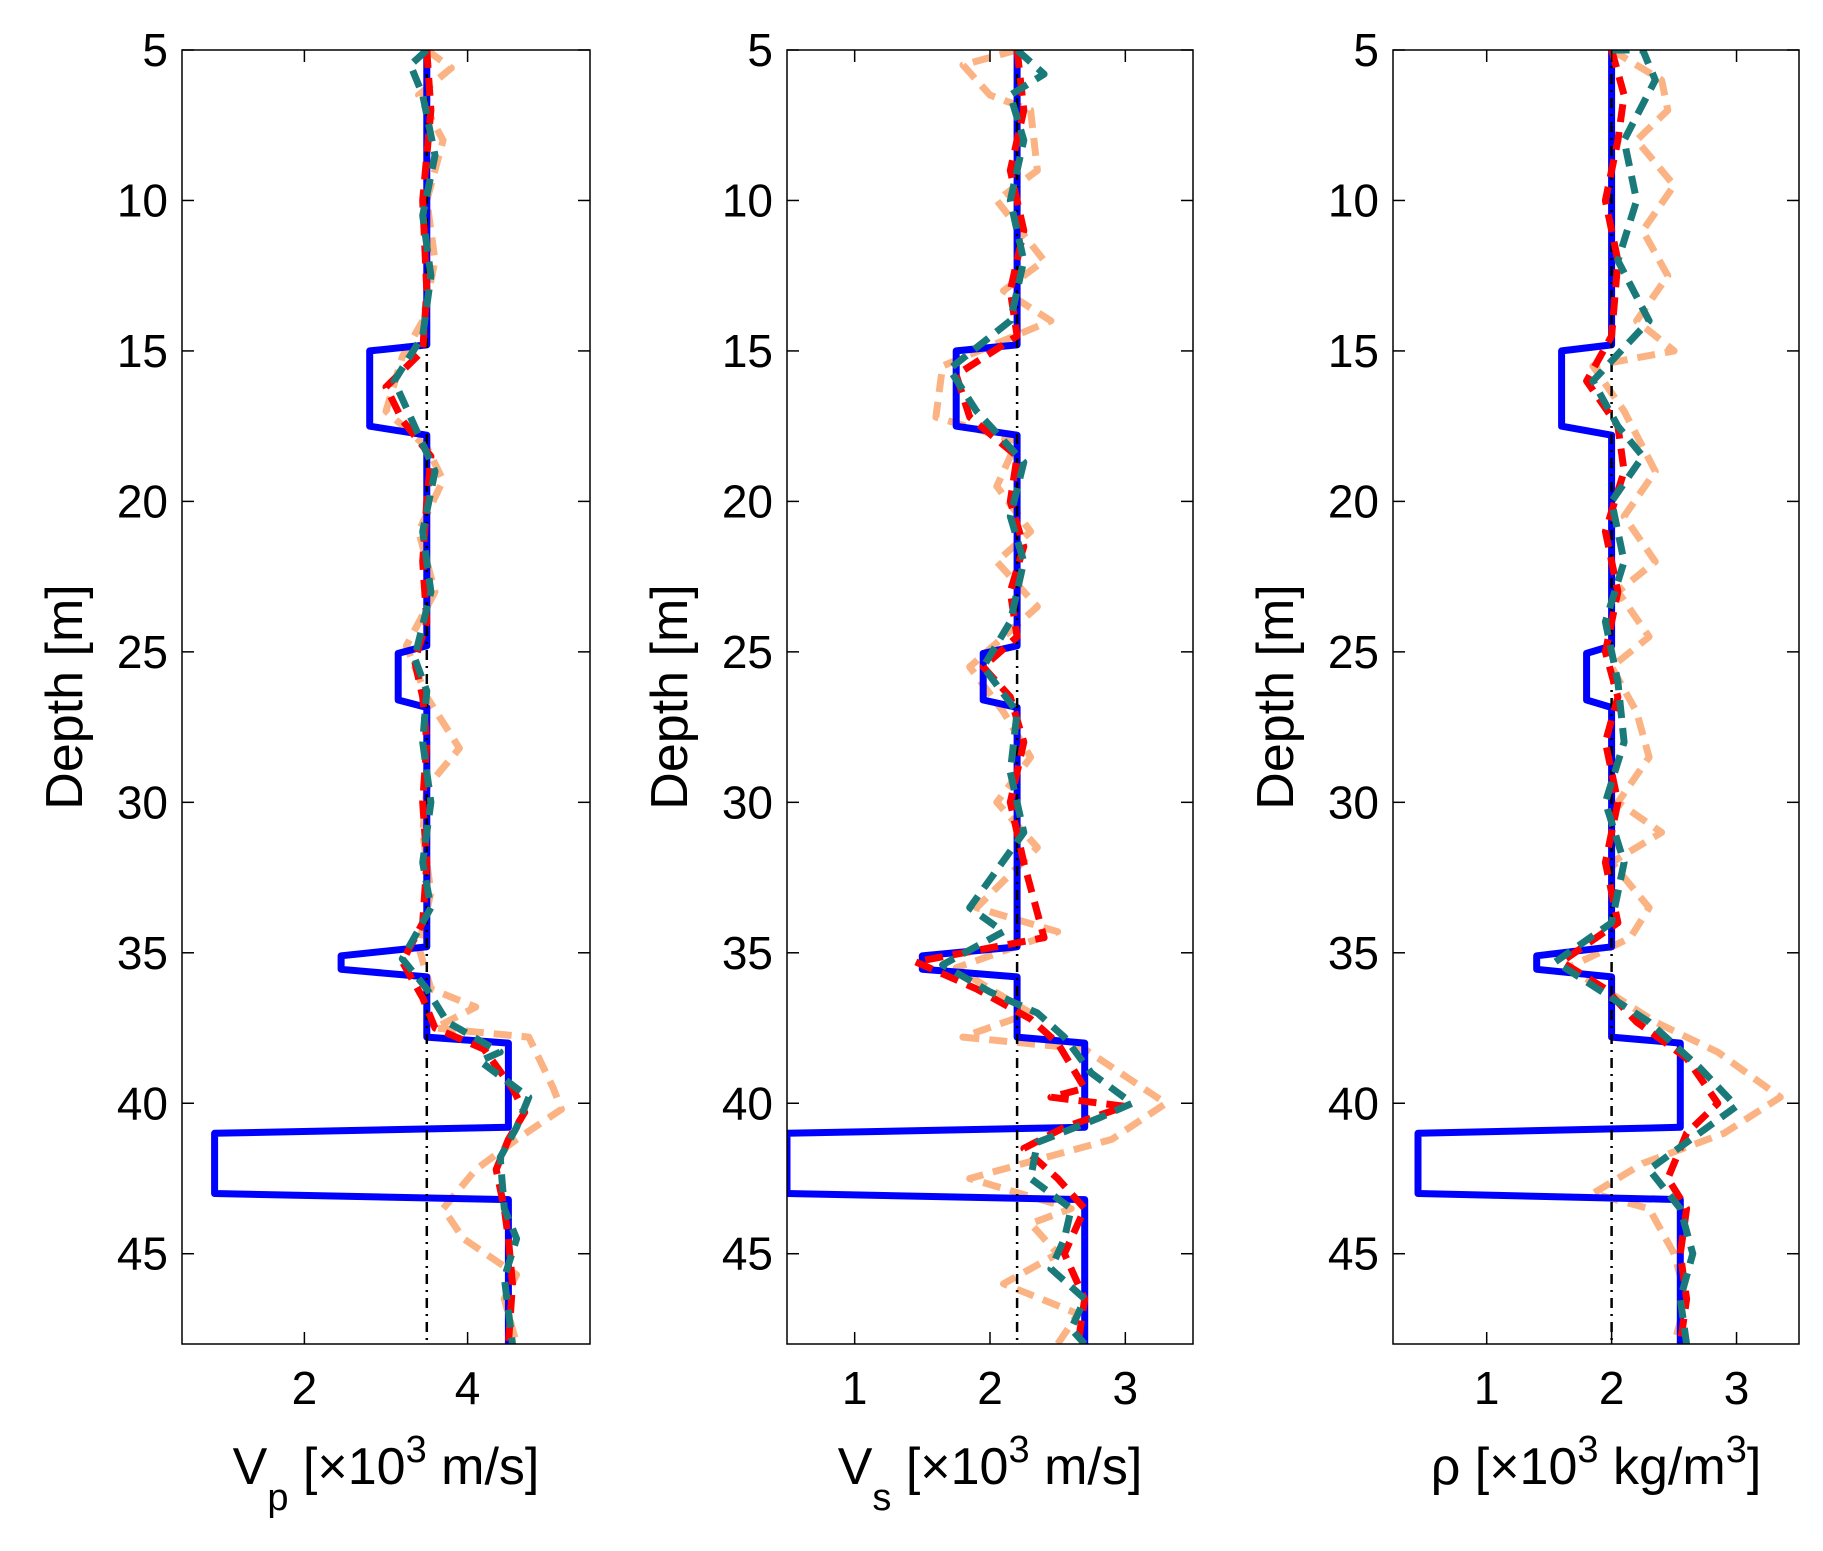  Describe the element at coordinates (1446, 1467) in the screenshot. I see `axis-label-symbol: ρ` at that location.